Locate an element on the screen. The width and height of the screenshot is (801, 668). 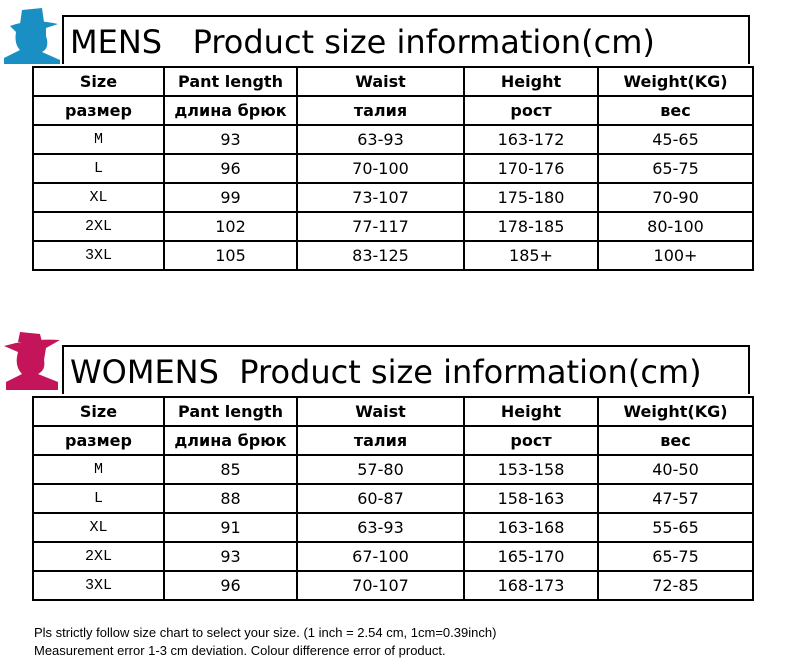
table-cell: 67-100 is located at coordinates (380, 556).